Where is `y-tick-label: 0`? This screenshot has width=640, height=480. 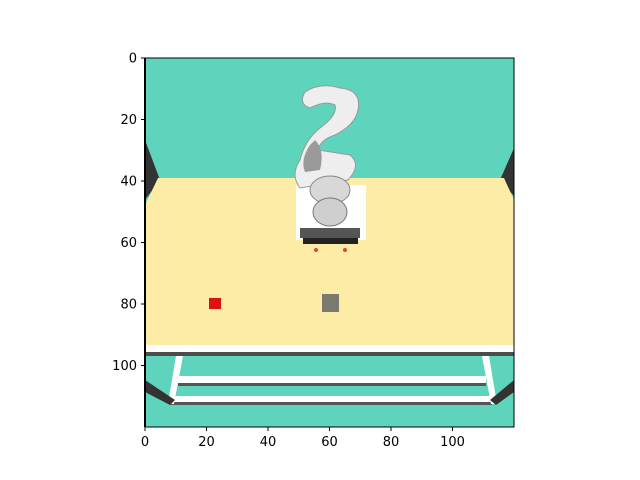
y-tick-label: 0 is located at coordinates (133, 59).